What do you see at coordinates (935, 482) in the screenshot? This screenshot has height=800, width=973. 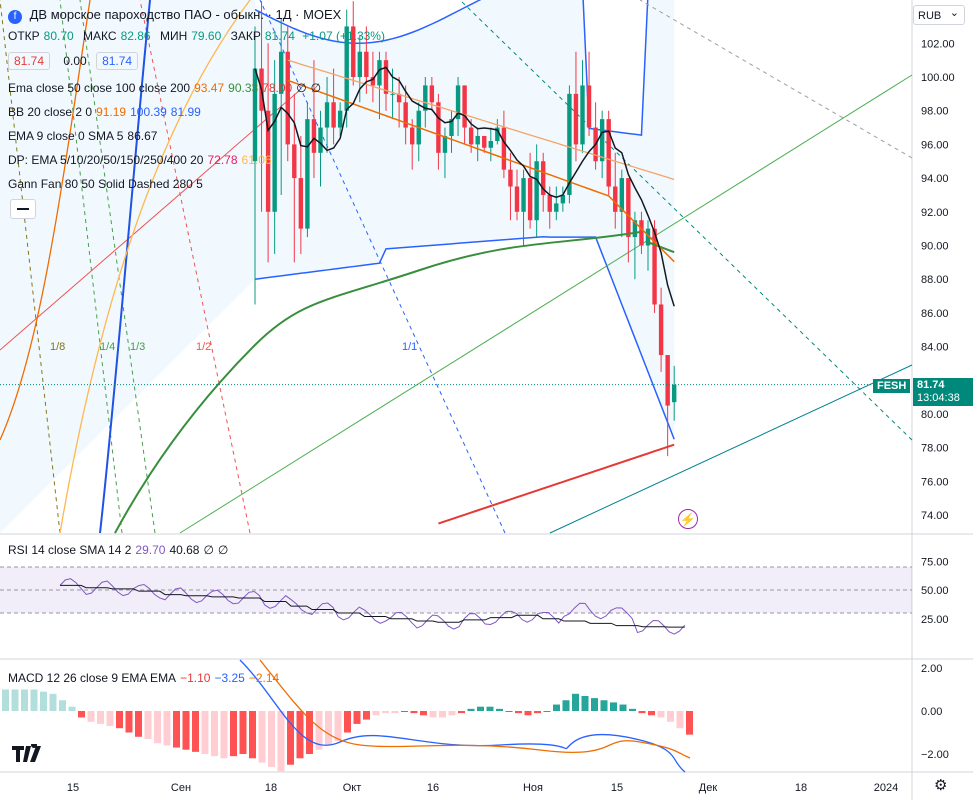 I see `price-tick-label: 76.00` at bounding box center [935, 482].